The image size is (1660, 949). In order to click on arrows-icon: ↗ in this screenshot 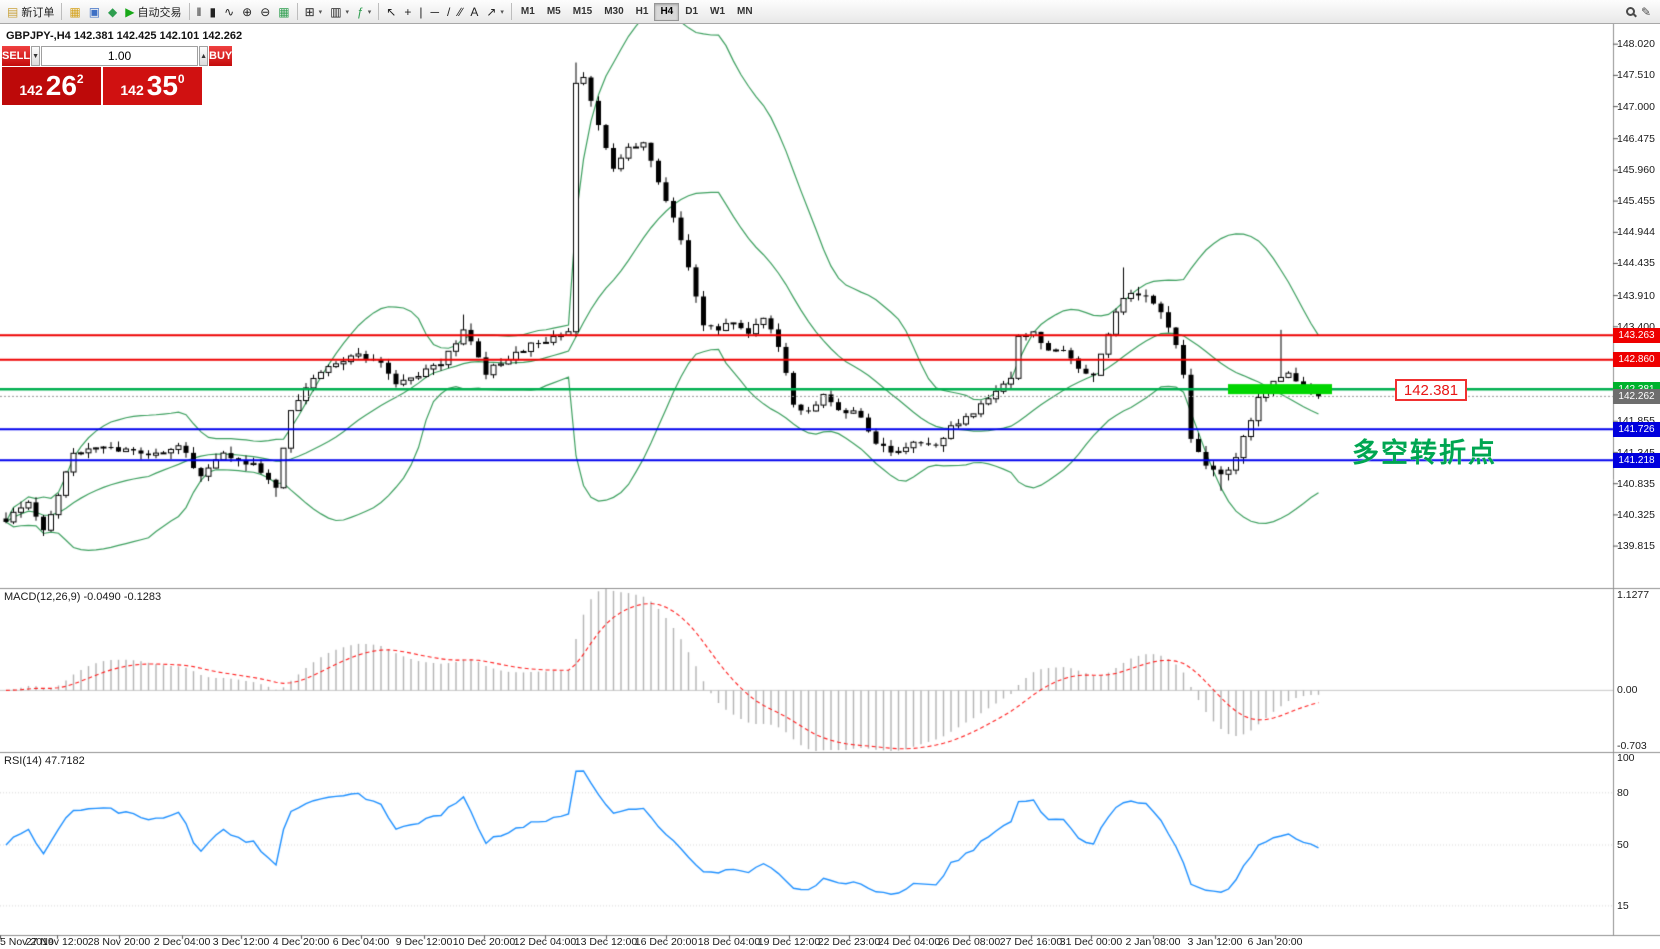, I will do `click(491, 11)`.